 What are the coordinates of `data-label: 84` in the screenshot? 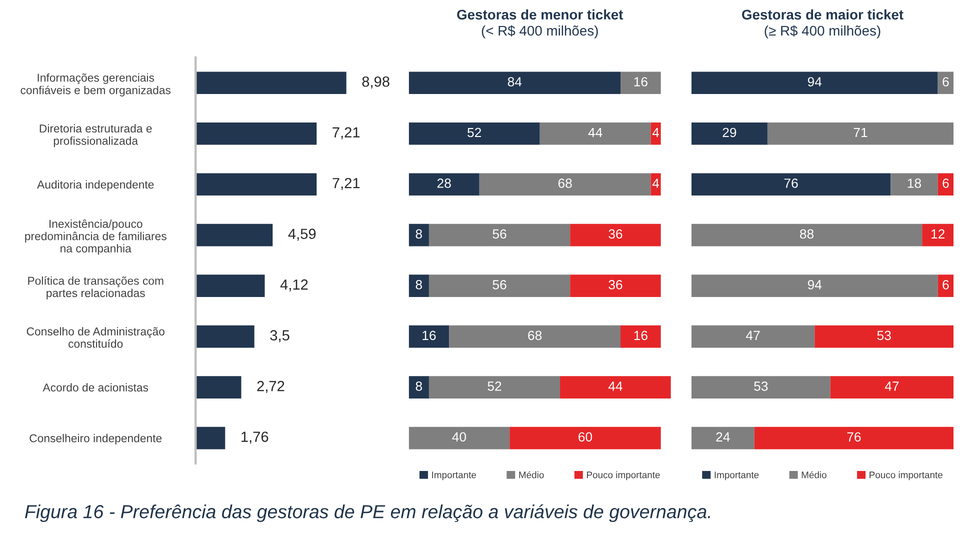 It's located at (515, 81).